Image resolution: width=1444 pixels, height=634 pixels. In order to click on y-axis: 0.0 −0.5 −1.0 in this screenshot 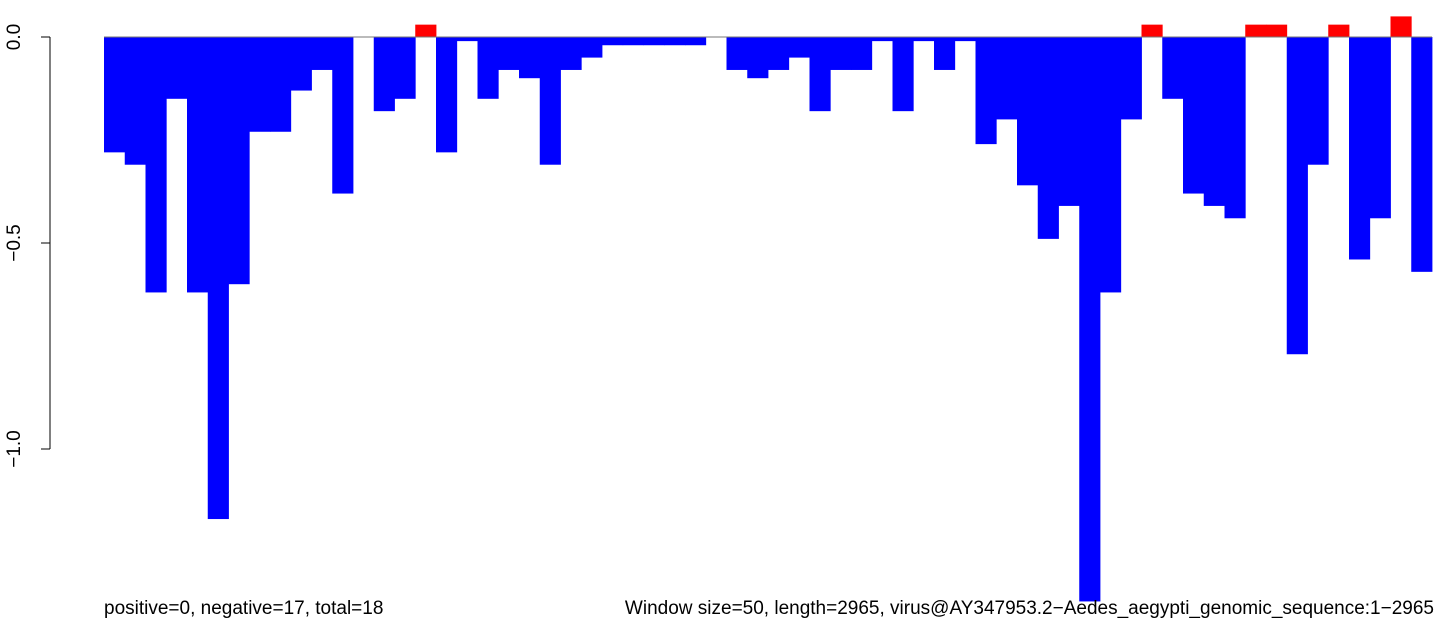, I will do `click(27, 246)`.